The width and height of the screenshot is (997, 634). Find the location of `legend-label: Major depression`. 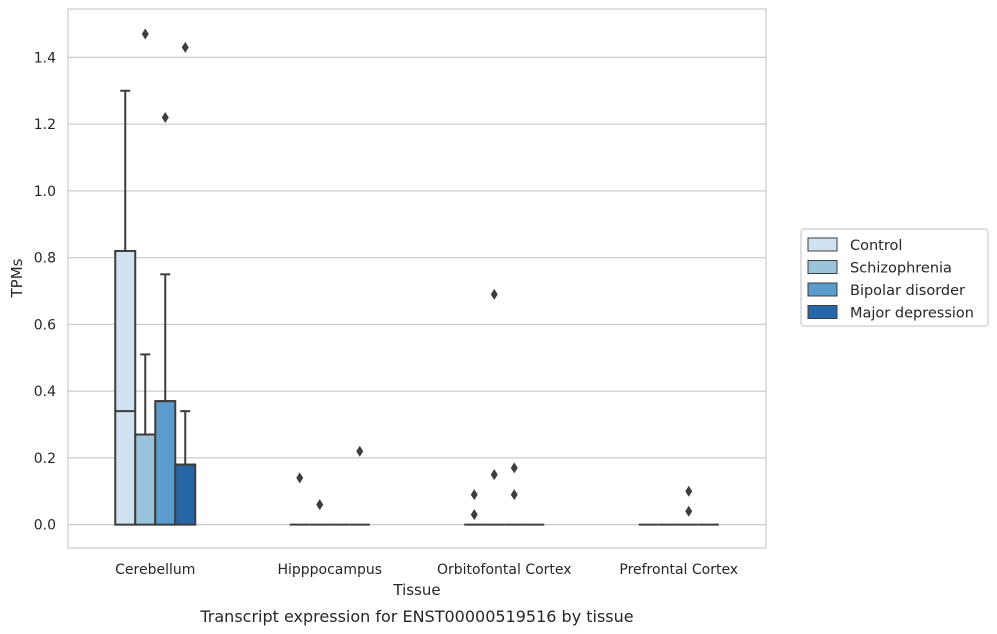

legend-label: Major depression is located at coordinates (912, 314).